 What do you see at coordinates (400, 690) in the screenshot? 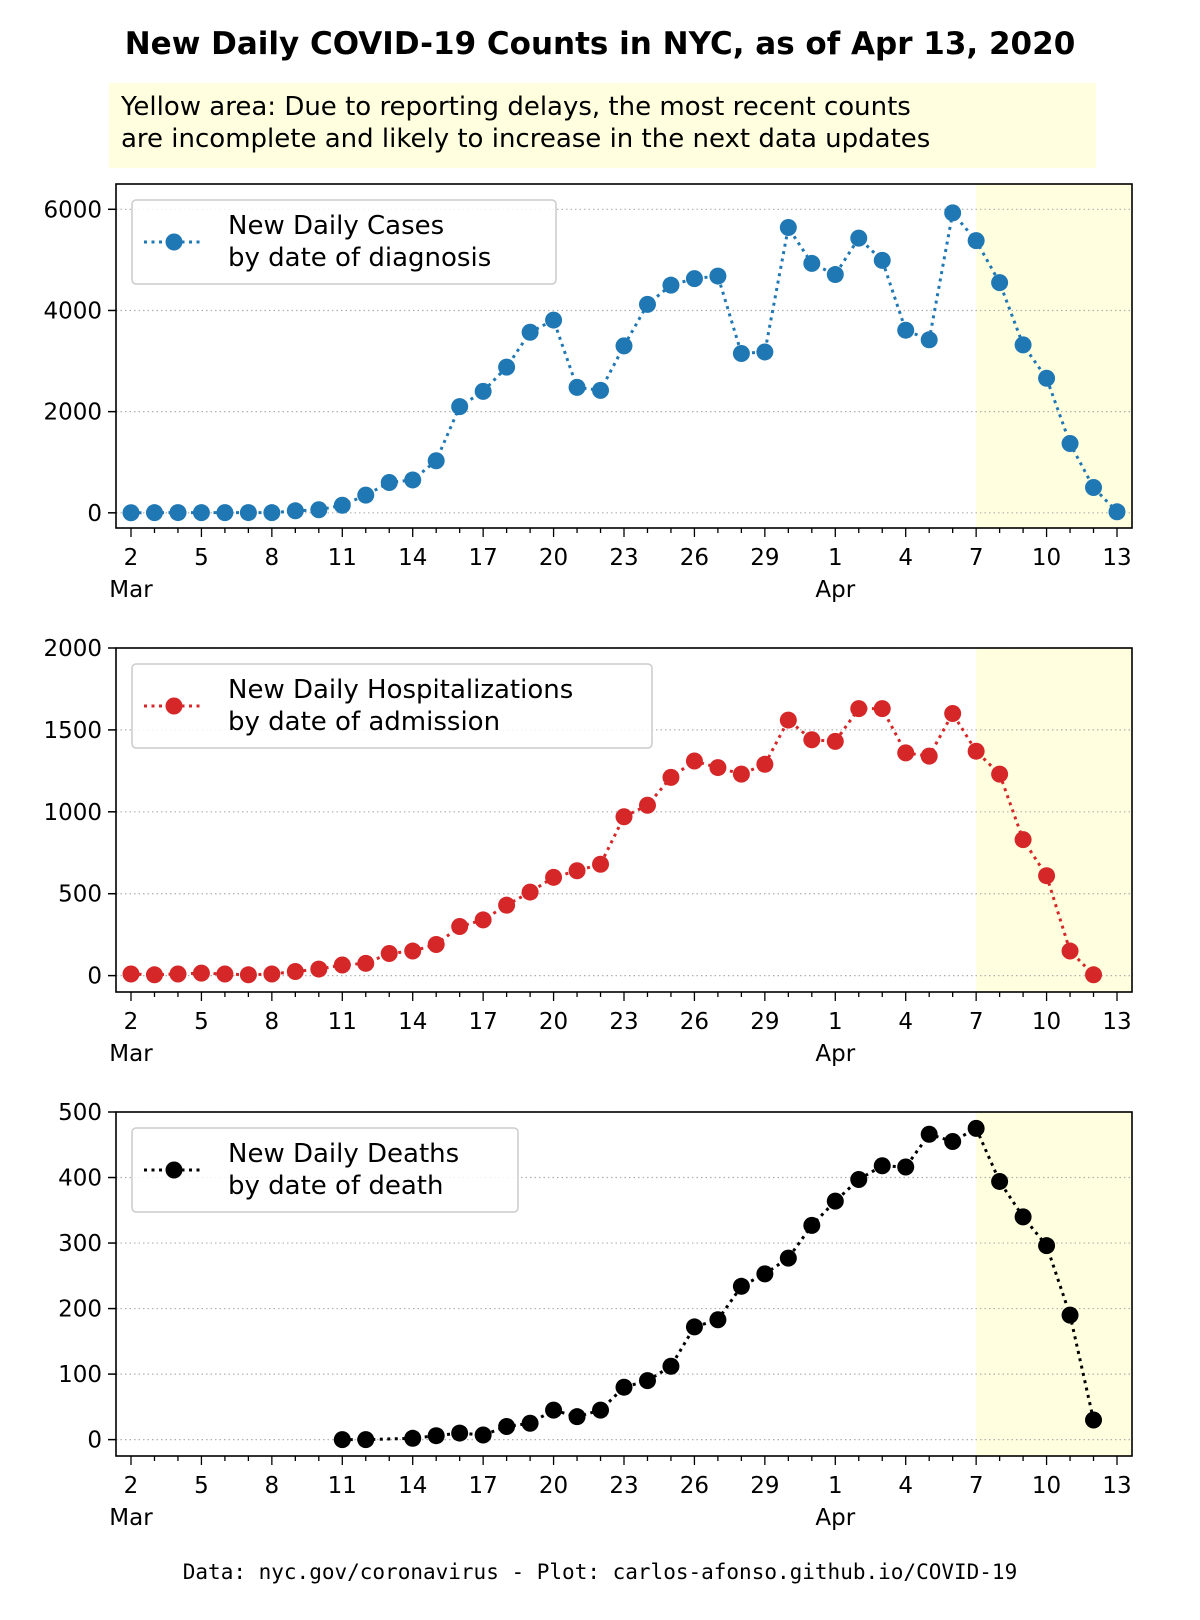
I see `legend-label: New Daily Hospitalizations` at bounding box center [400, 690].